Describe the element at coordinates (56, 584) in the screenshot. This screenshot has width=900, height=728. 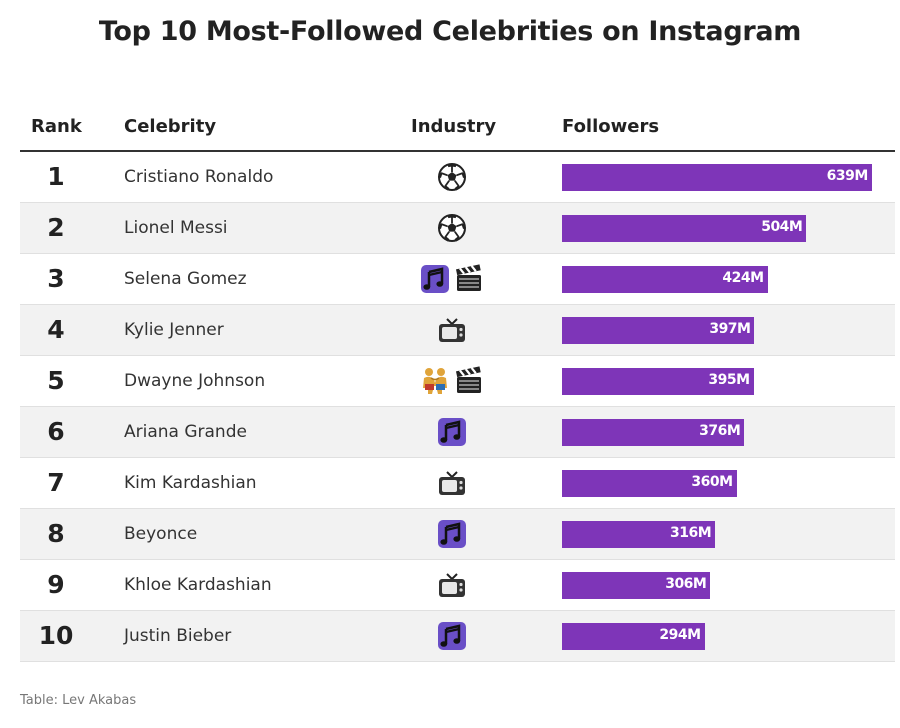
I see `rank-cell: 9` at that location.